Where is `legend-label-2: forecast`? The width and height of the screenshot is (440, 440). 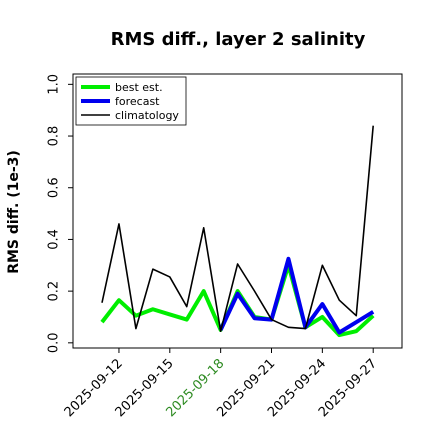
legend-label-2: forecast is located at coordinates (137, 101).